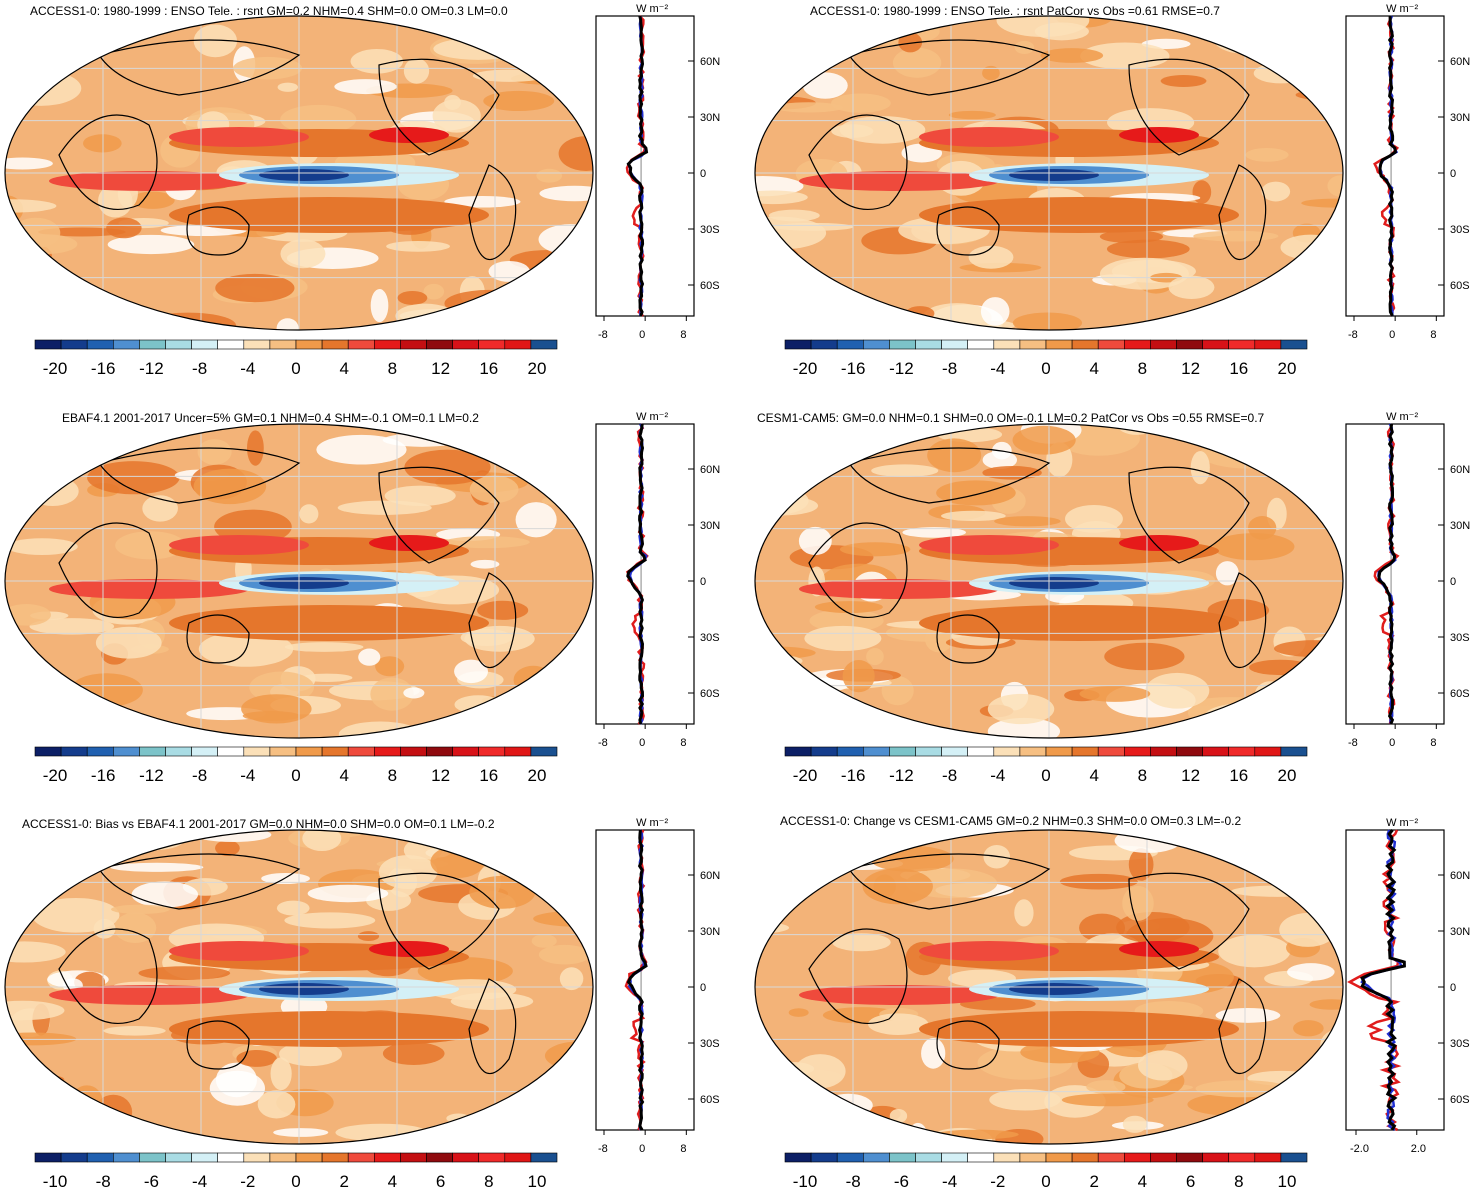 This screenshot has height=1187, width=1483. What do you see at coordinates (299, 581) in the screenshot?
I see `world-map` at bounding box center [299, 581].